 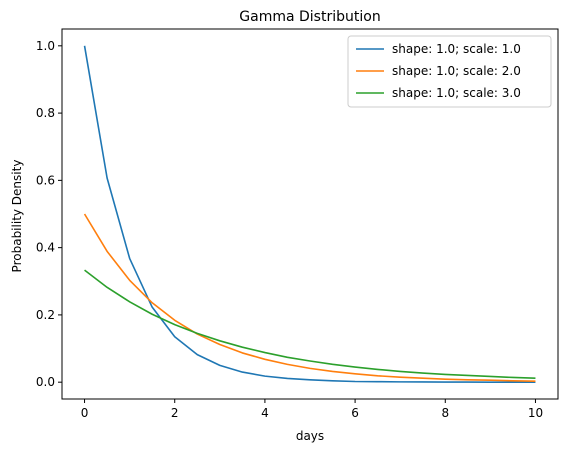 What do you see at coordinates (175, 413) in the screenshot?
I see `x-tick-label: 2` at bounding box center [175, 413].